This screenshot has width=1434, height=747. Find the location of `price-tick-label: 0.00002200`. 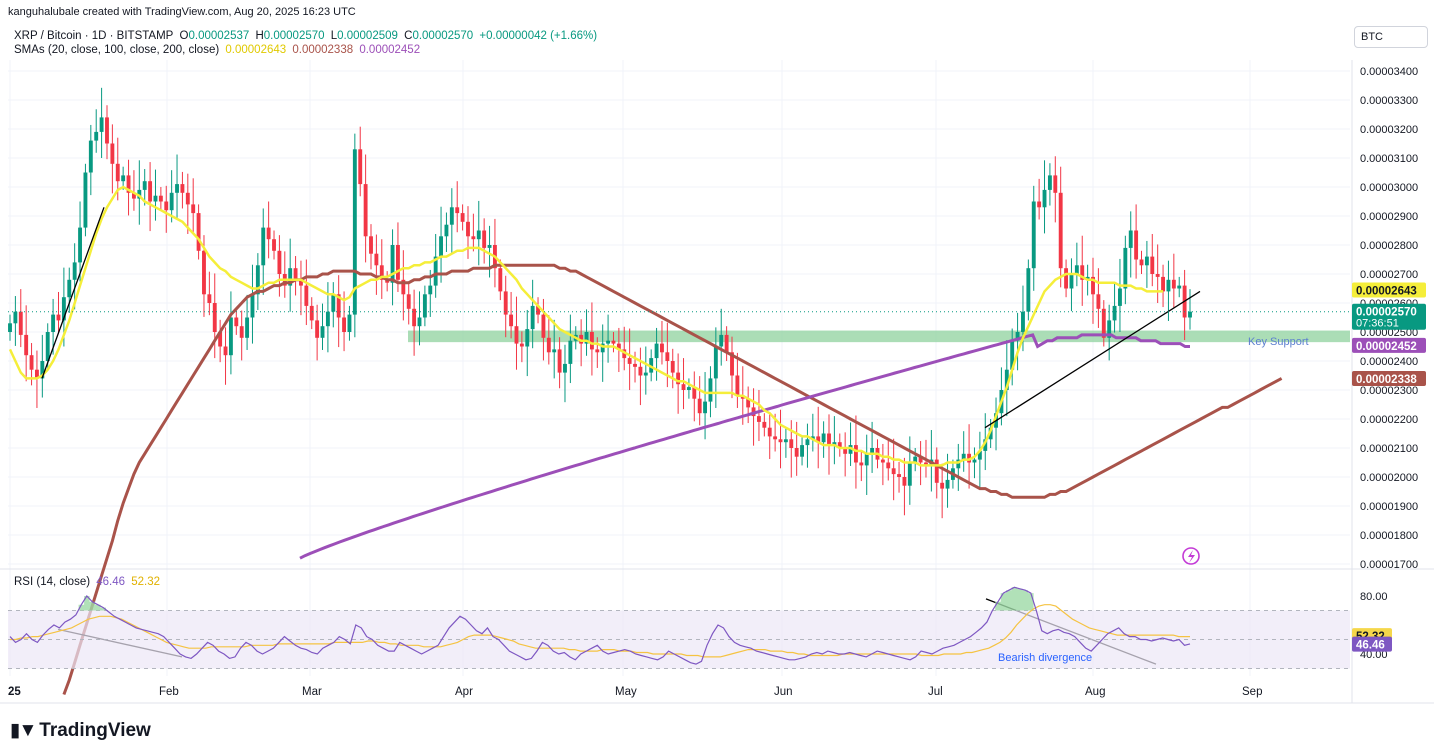

price-tick-label: 0.00002200 is located at coordinates (1389, 420).